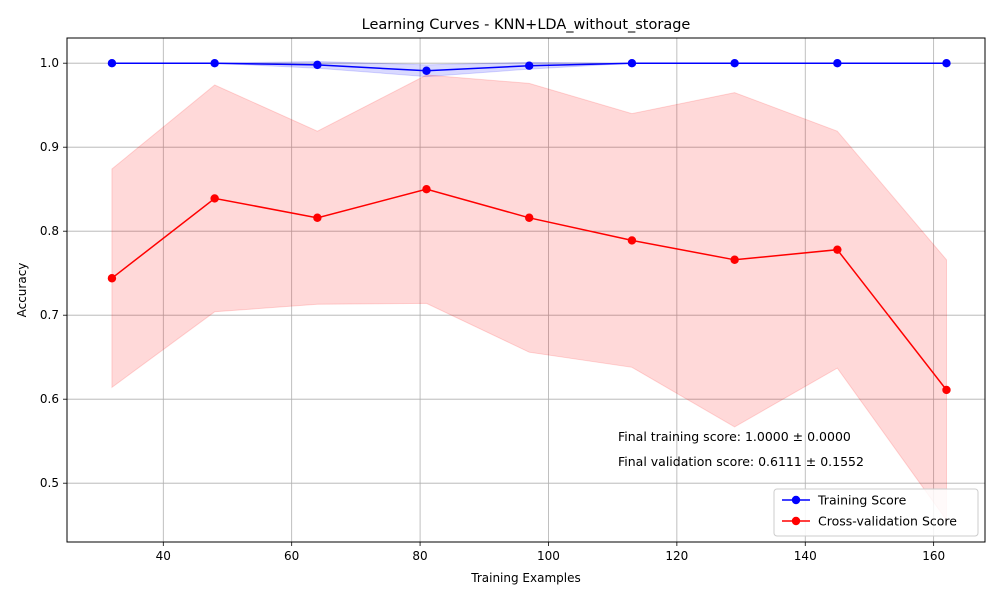  I want to click on y-axis-ticks: 0.5 0.6 0.7 0.8 0.9 1.0, so click(53, 273).